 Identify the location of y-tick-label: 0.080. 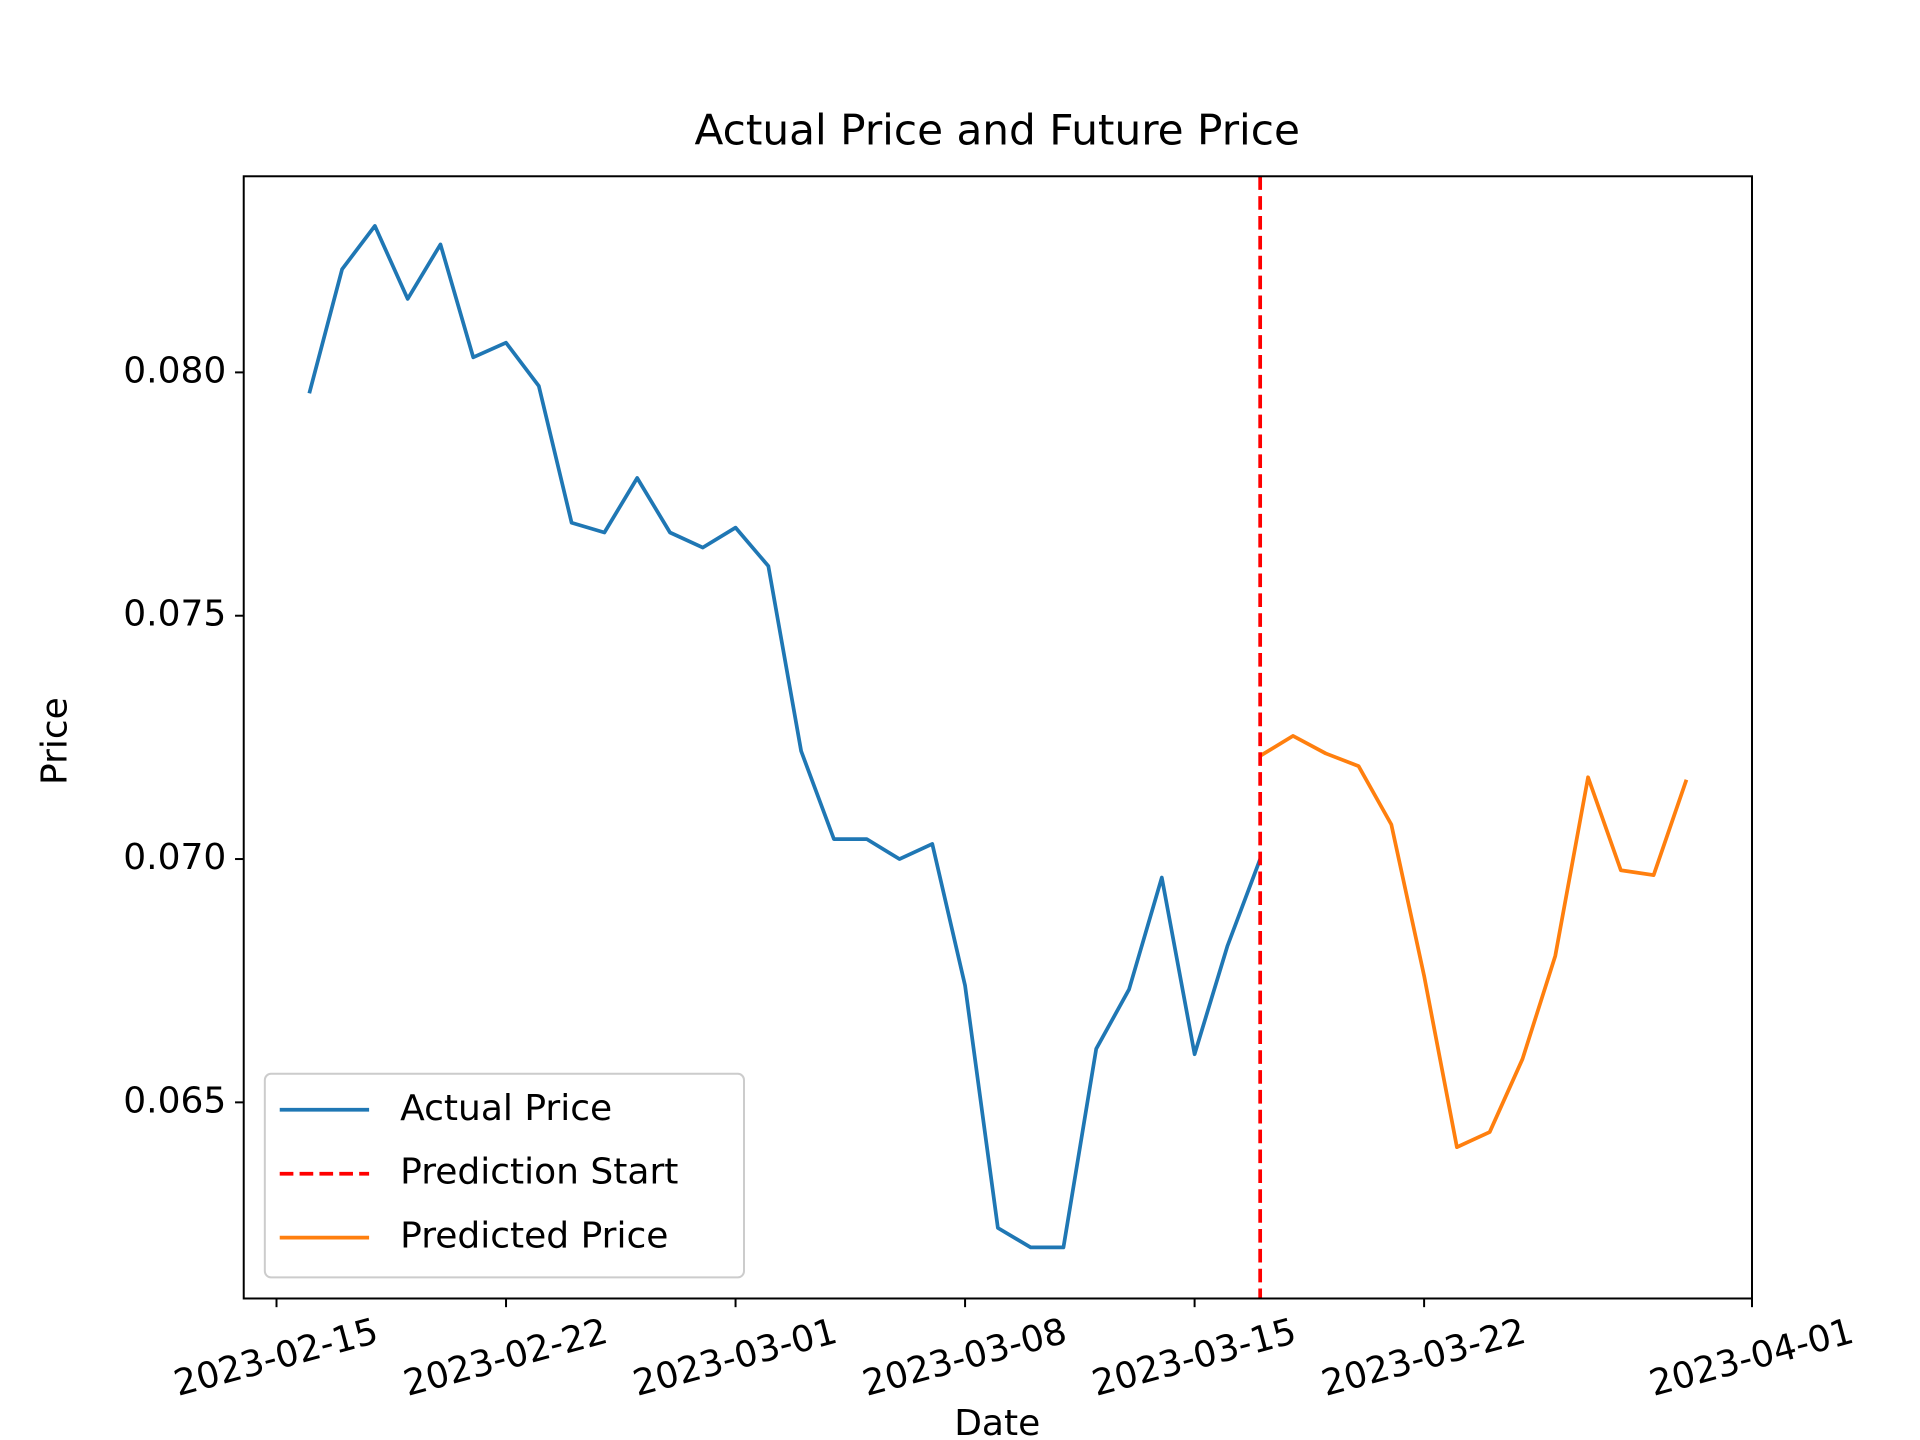
(174, 370).